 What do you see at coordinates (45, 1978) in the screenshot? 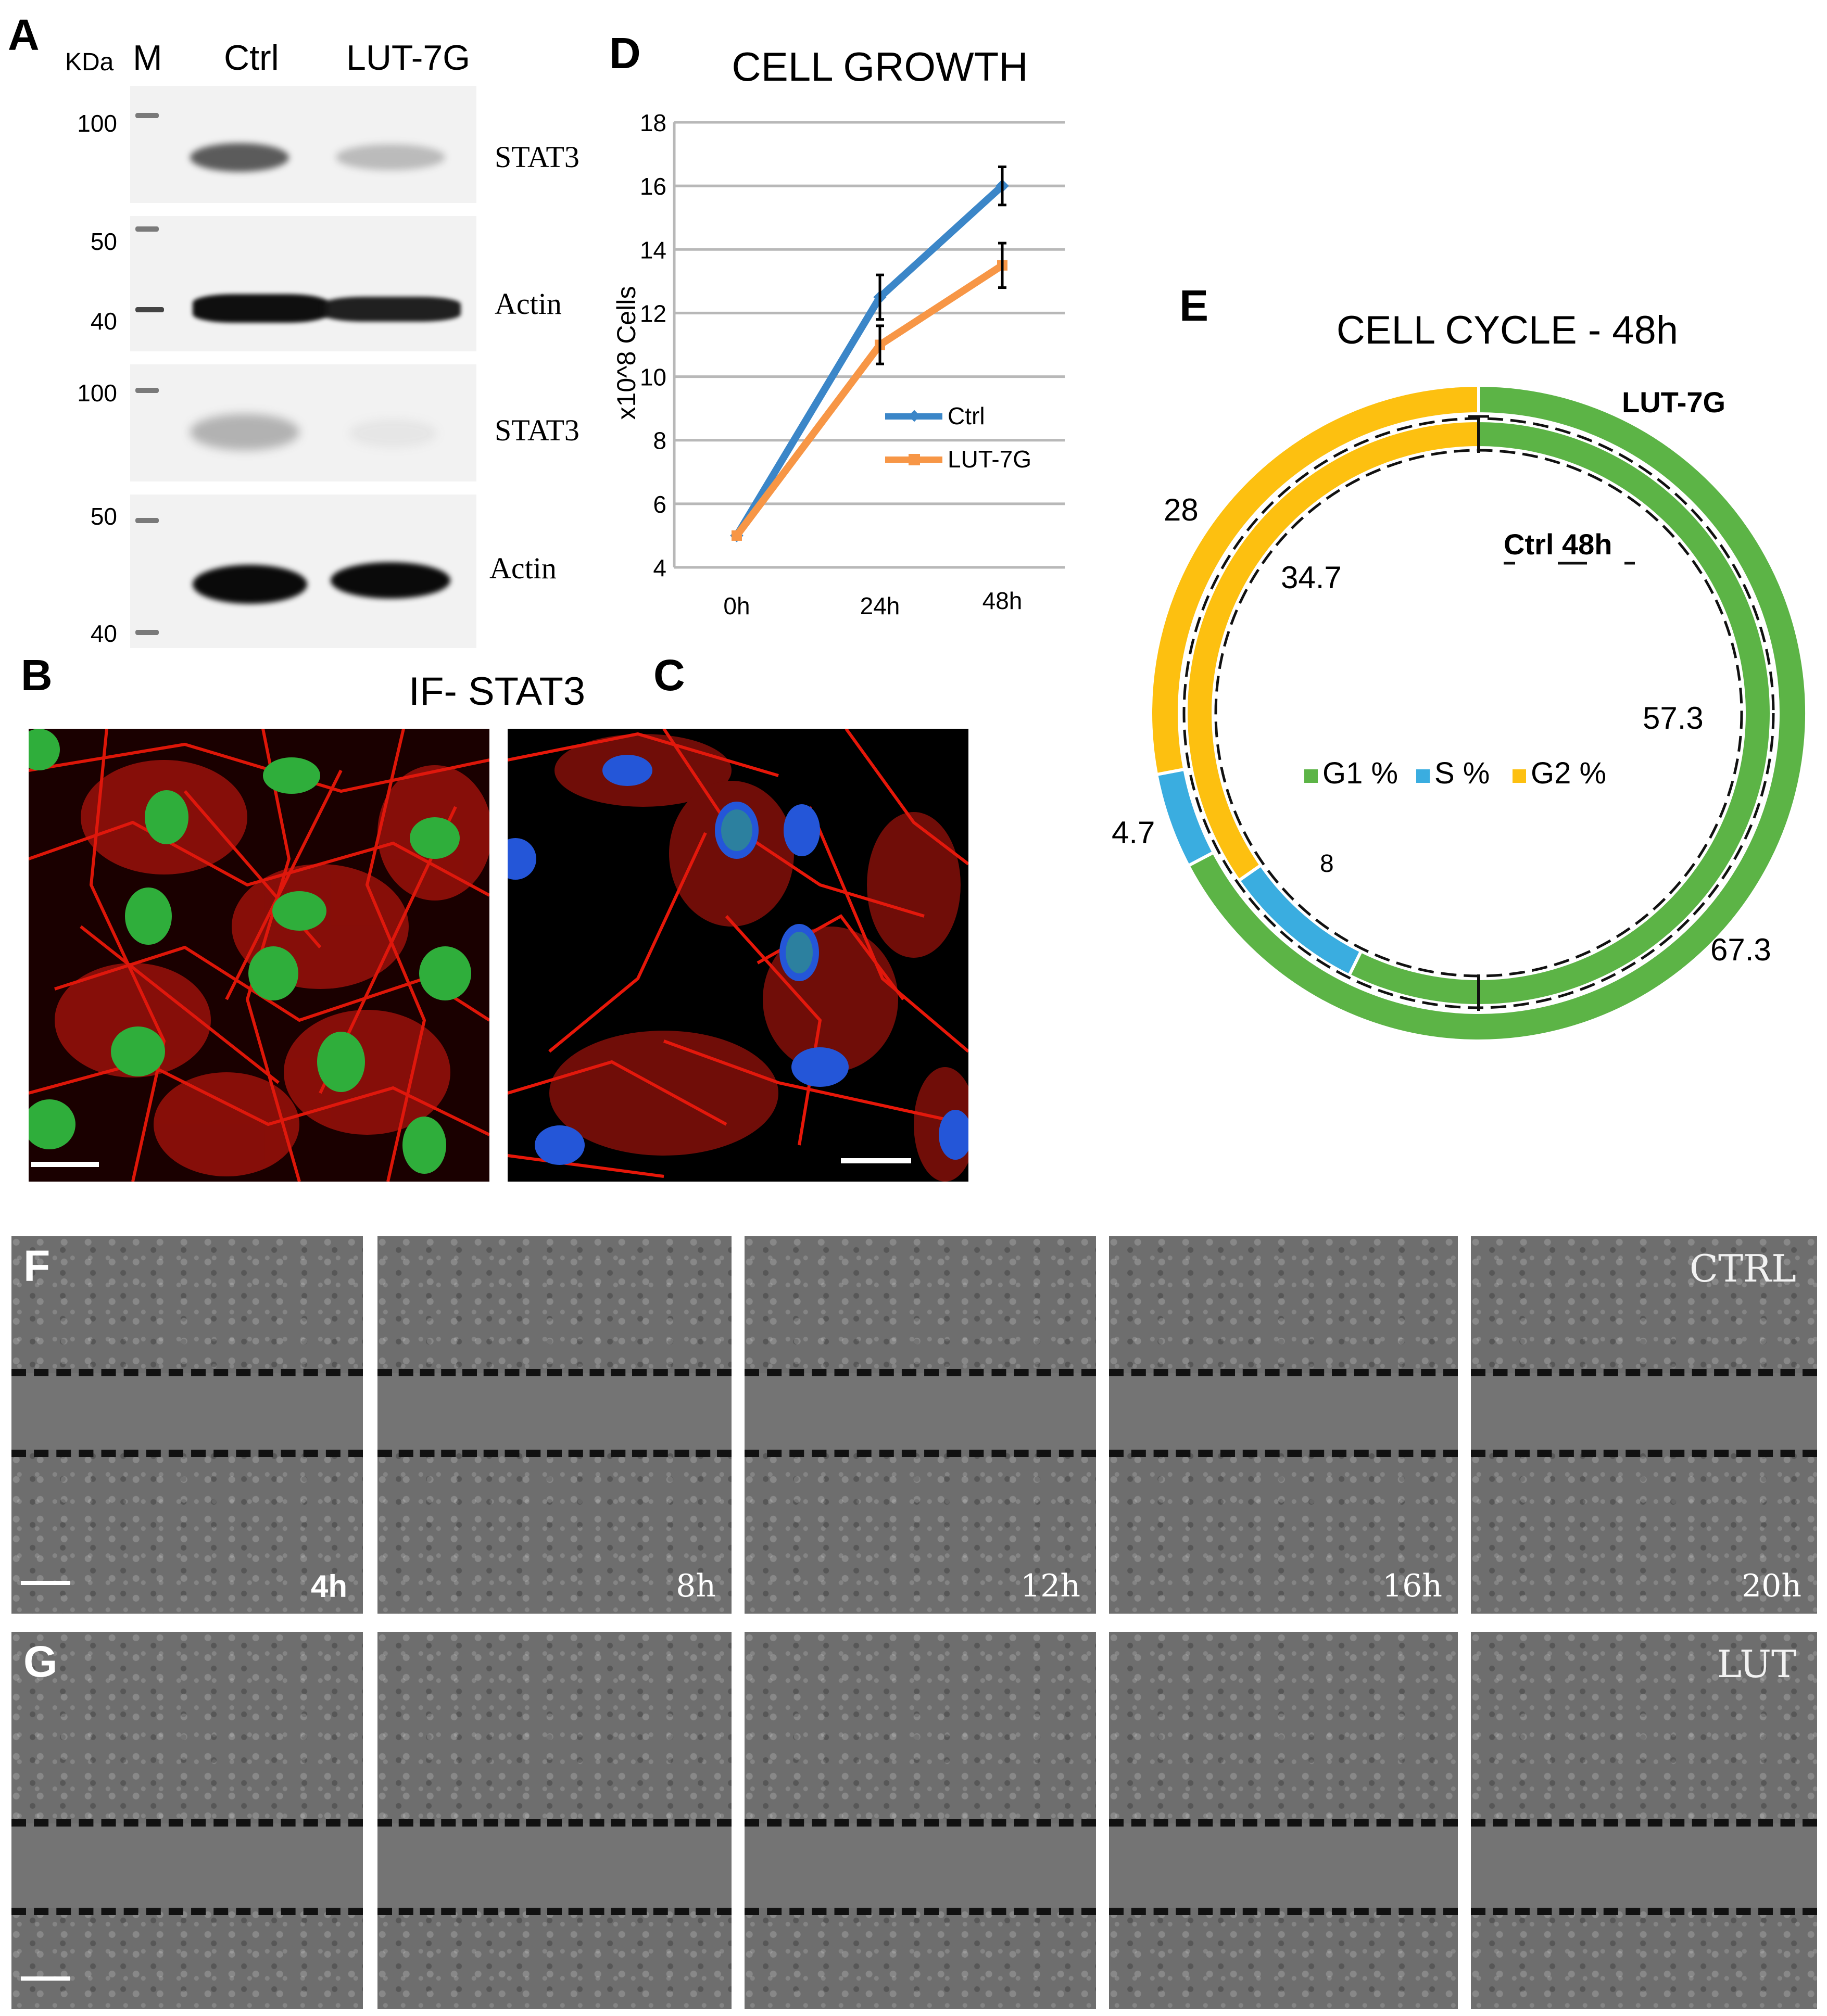
I see `scale-bar-scratch` at bounding box center [45, 1978].